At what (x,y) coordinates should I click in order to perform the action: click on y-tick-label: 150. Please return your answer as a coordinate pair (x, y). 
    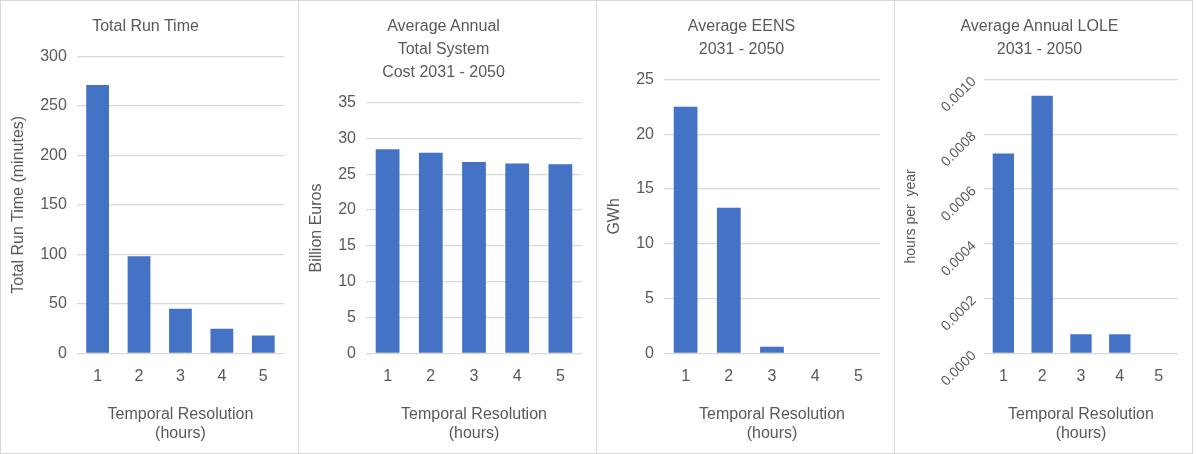
    Looking at the image, I should click on (53, 204).